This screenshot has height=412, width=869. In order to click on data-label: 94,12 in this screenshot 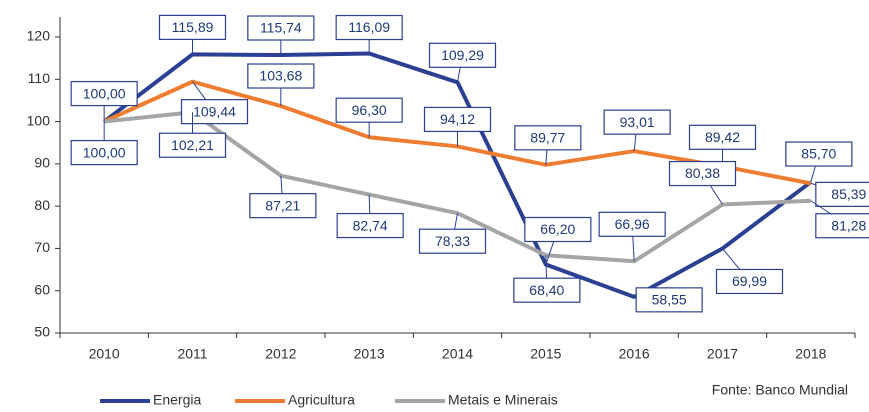, I will do `click(457, 126)`.